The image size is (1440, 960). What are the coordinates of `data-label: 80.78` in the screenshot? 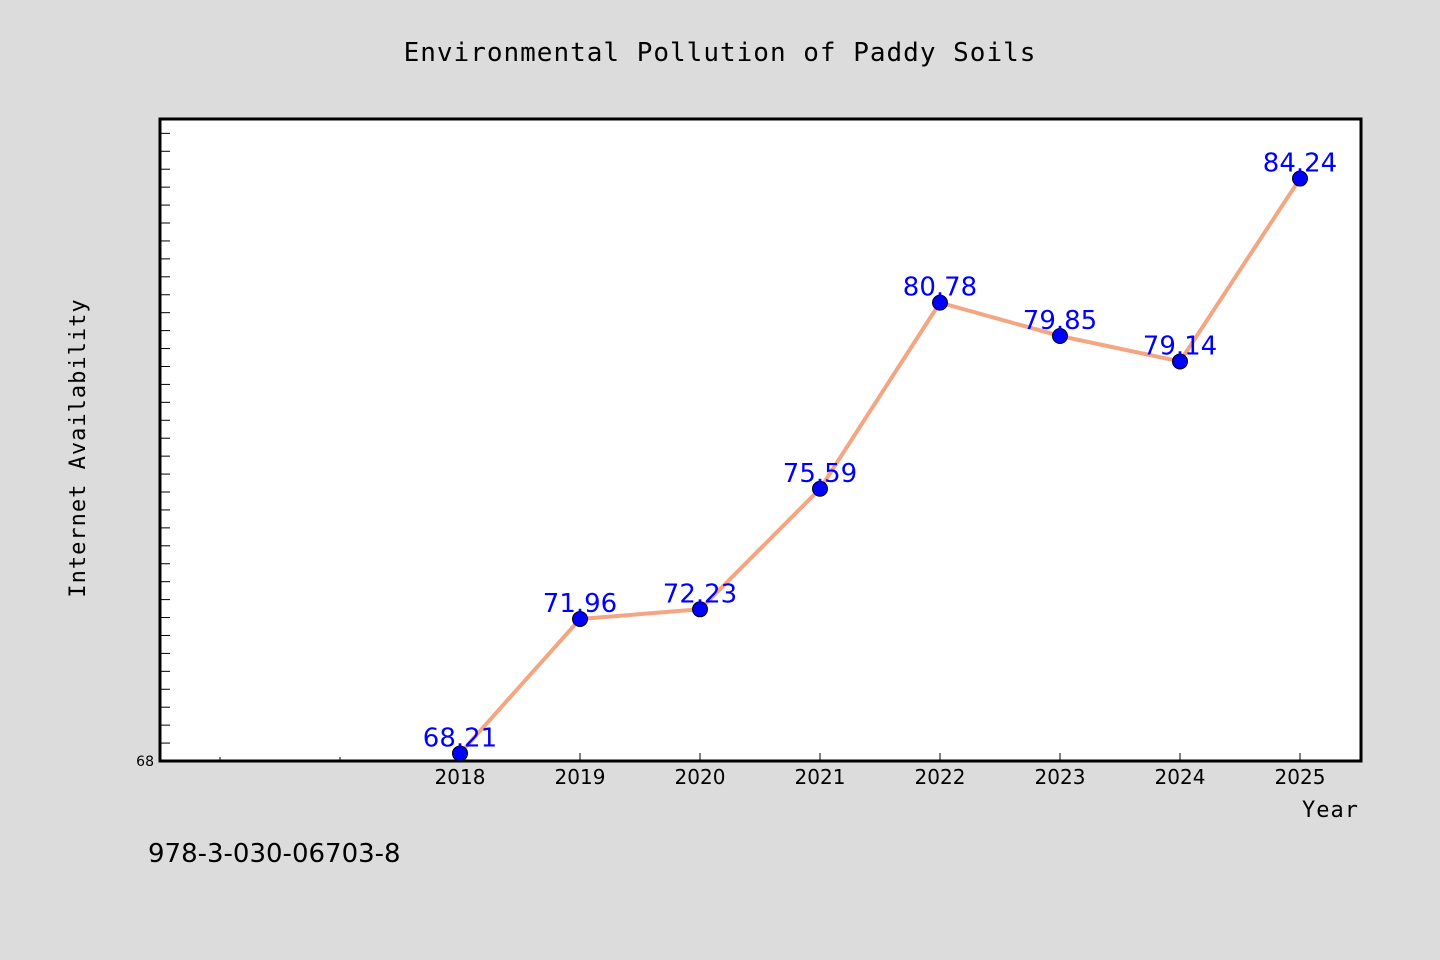 It's located at (940, 288).